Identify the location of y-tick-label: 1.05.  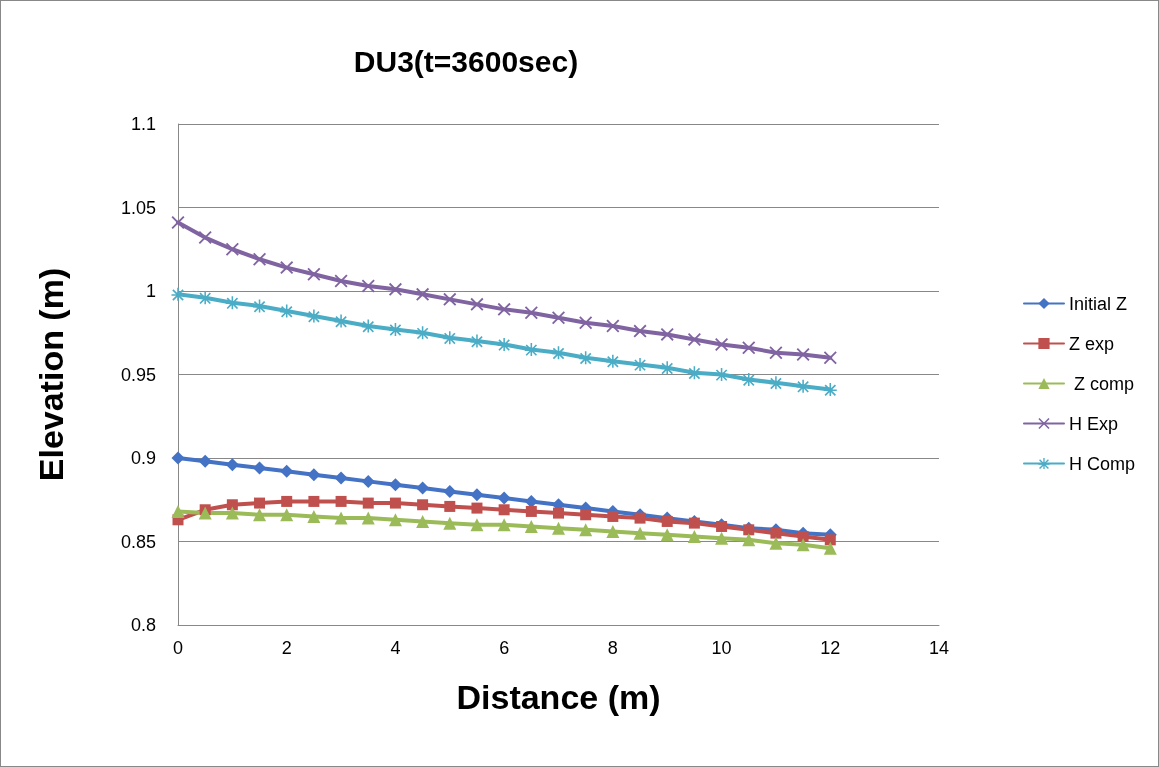
(138, 207).